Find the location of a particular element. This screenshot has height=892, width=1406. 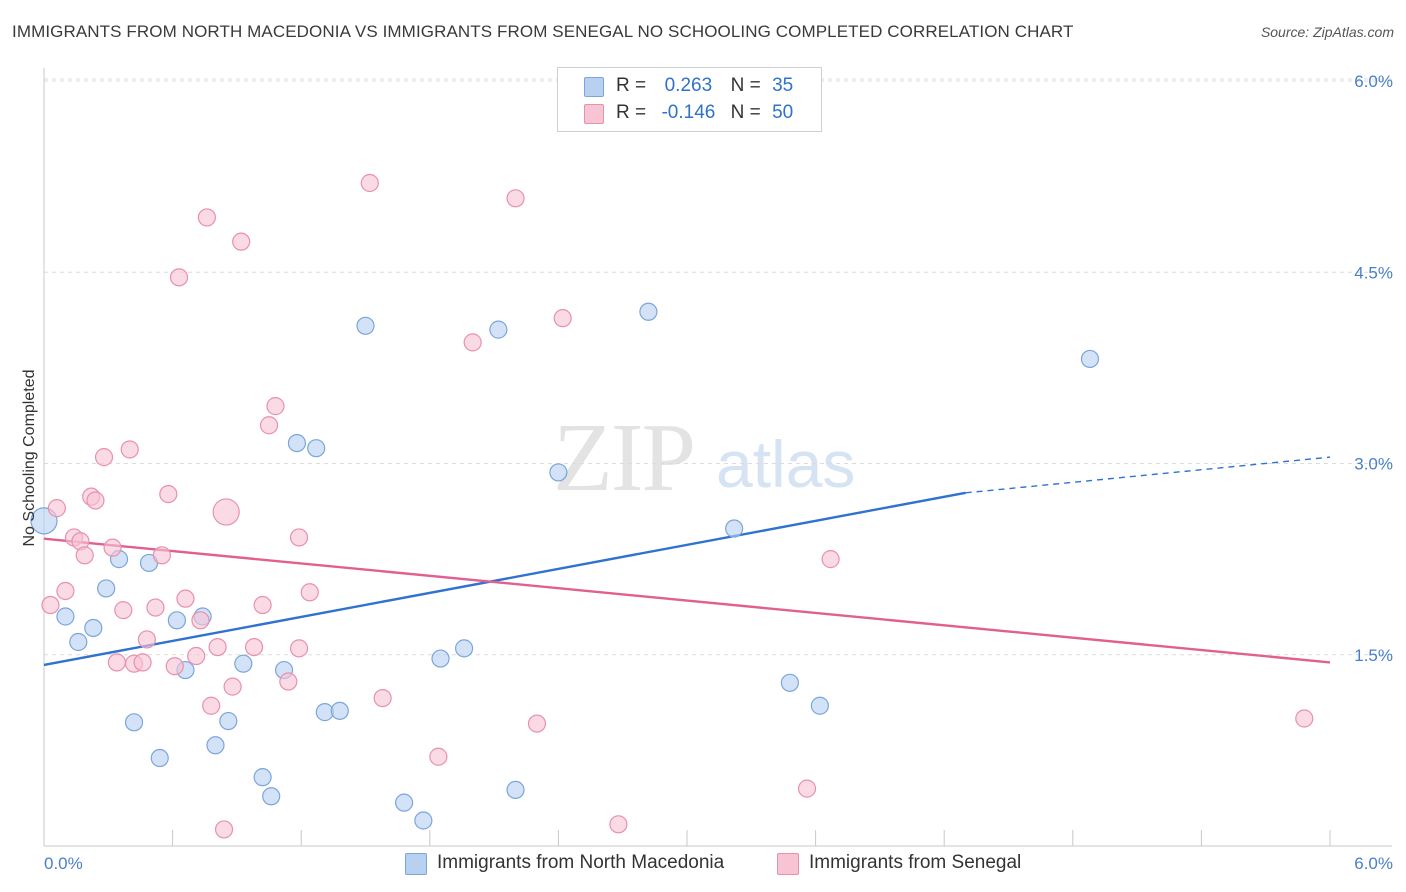

watermark-zip: ZIP is located at coordinates (623, 458).